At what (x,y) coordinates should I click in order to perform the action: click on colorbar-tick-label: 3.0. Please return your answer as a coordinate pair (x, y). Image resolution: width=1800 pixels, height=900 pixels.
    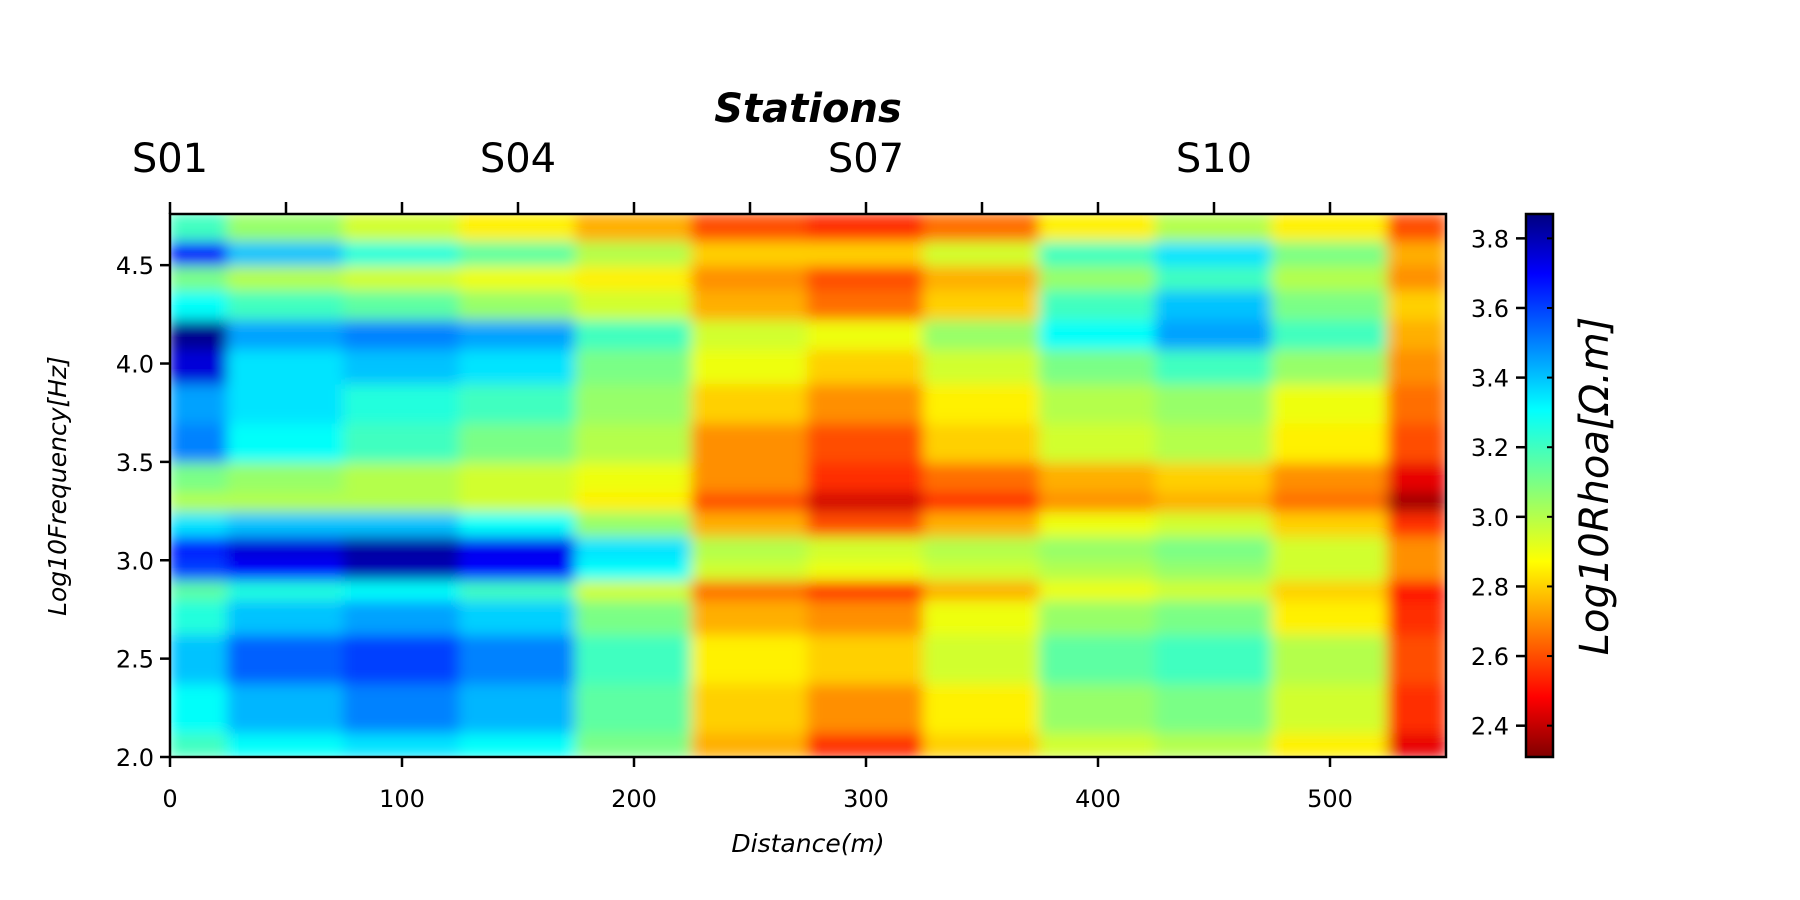
    Looking at the image, I should click on (1490, 518).